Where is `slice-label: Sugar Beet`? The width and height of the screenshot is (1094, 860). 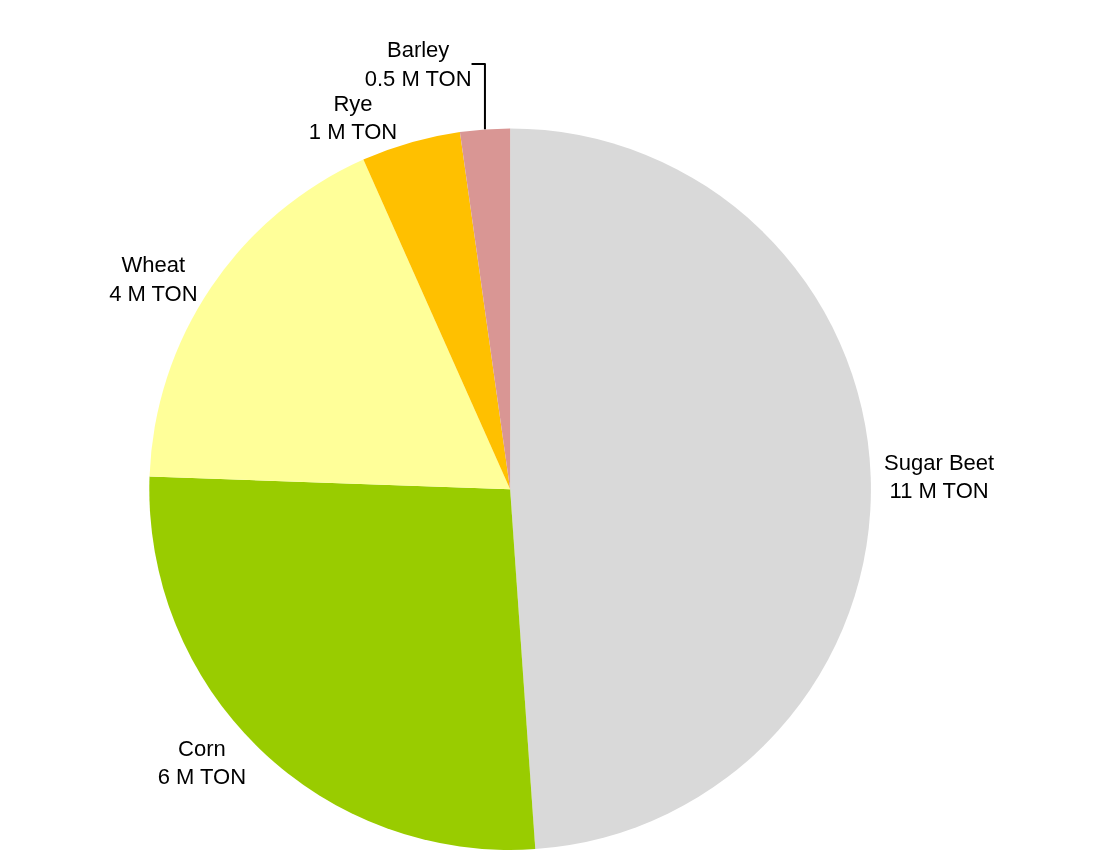
slice-label: Sugar Beet is located at coordinates (939, 462).